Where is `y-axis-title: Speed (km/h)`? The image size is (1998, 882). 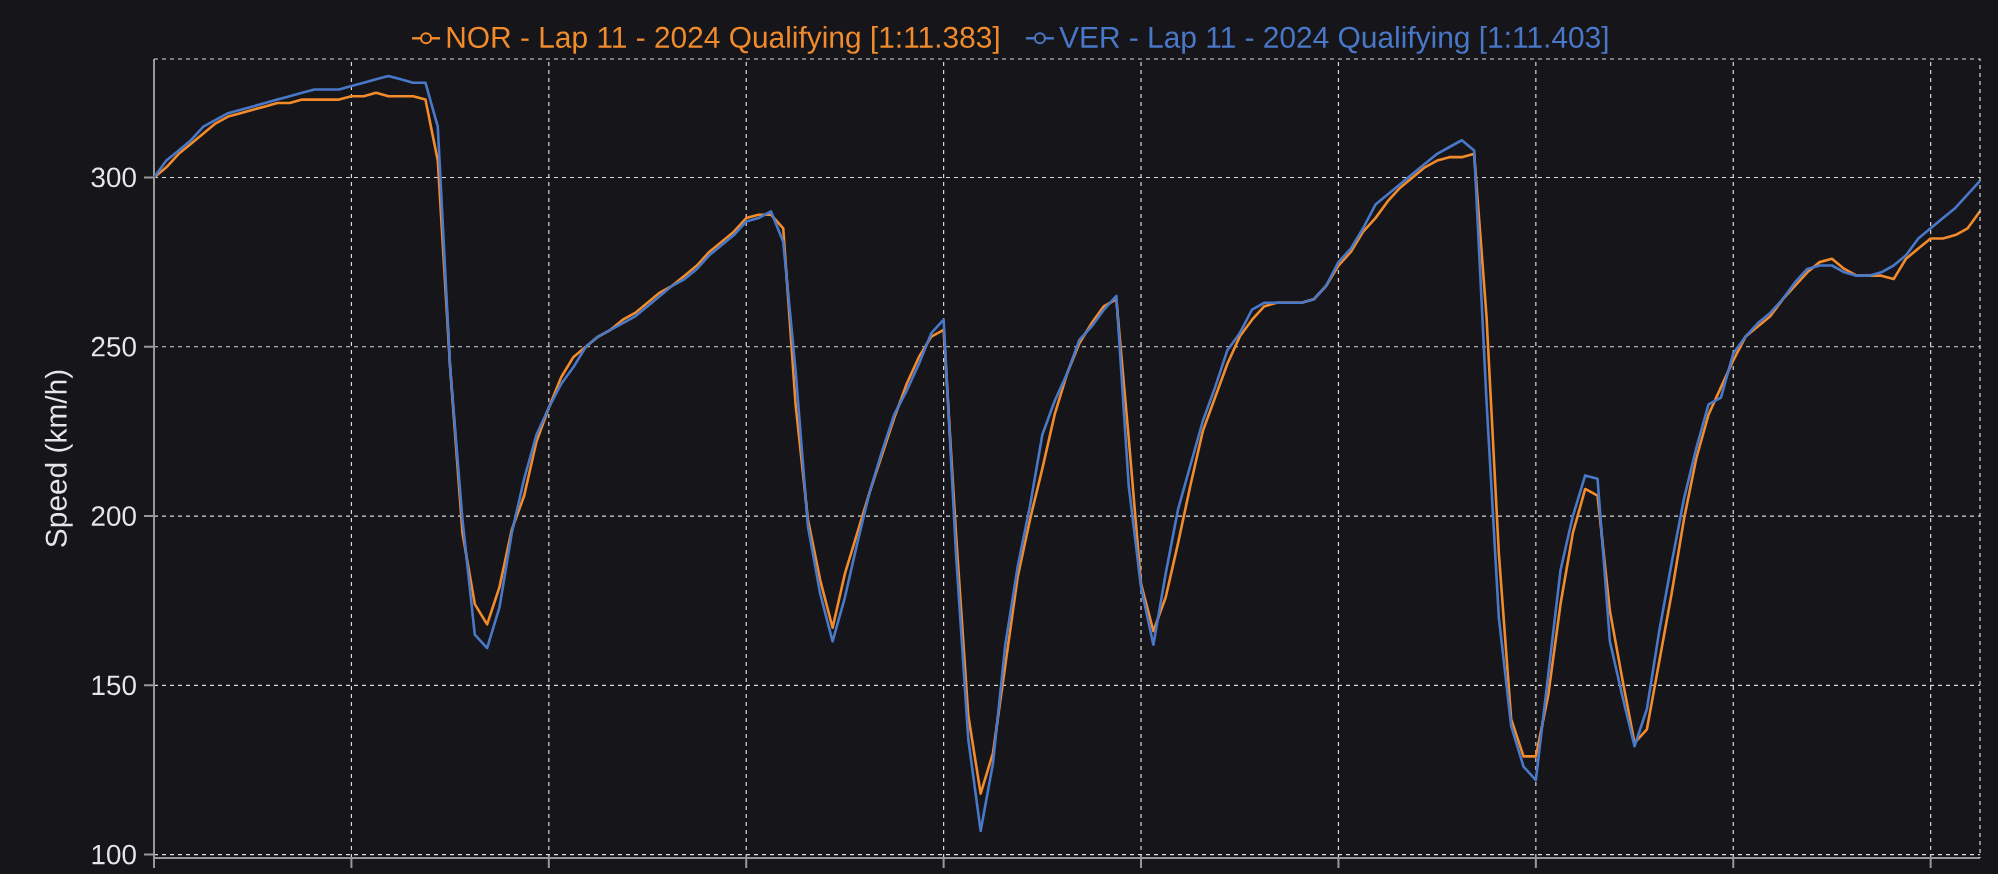 y-axis-title: Speed (km/h) is located at coordinates (58, 458).